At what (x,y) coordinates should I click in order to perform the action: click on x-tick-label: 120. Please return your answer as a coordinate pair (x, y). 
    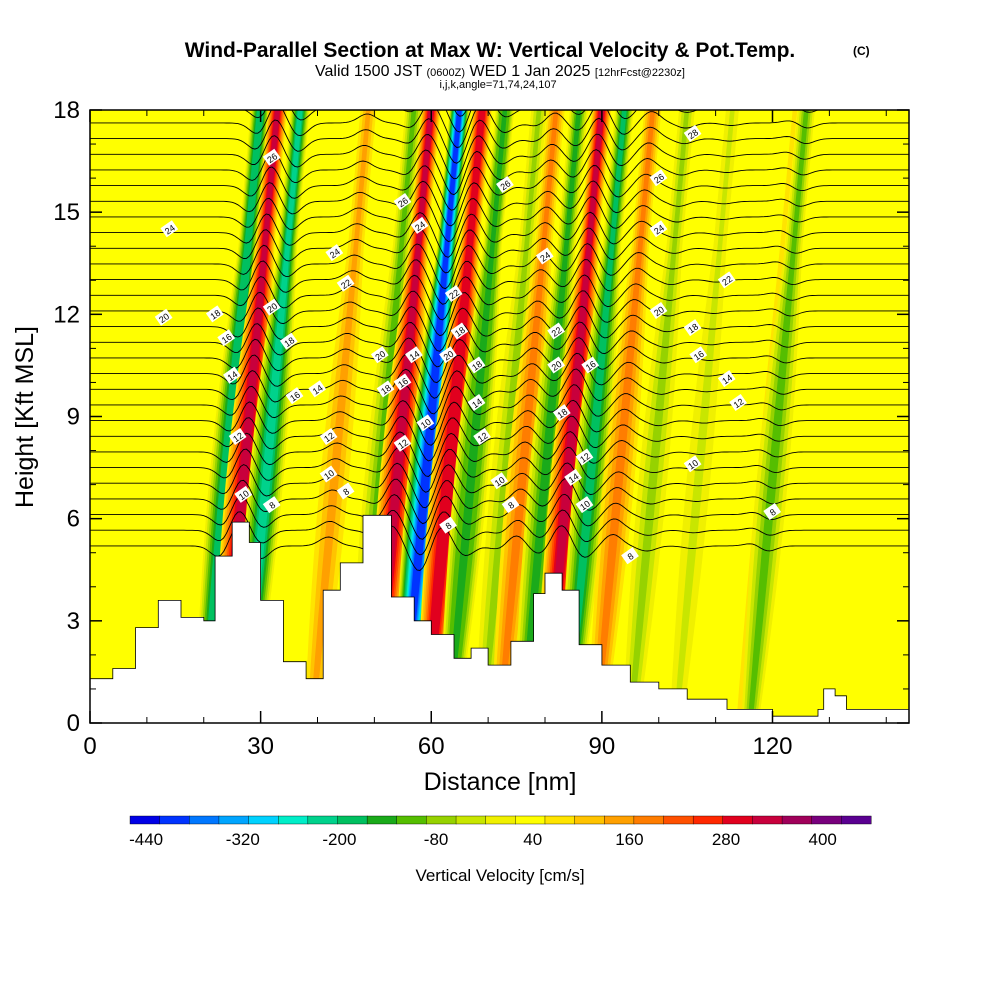
    Looking at the image, I should click on (772, 746).